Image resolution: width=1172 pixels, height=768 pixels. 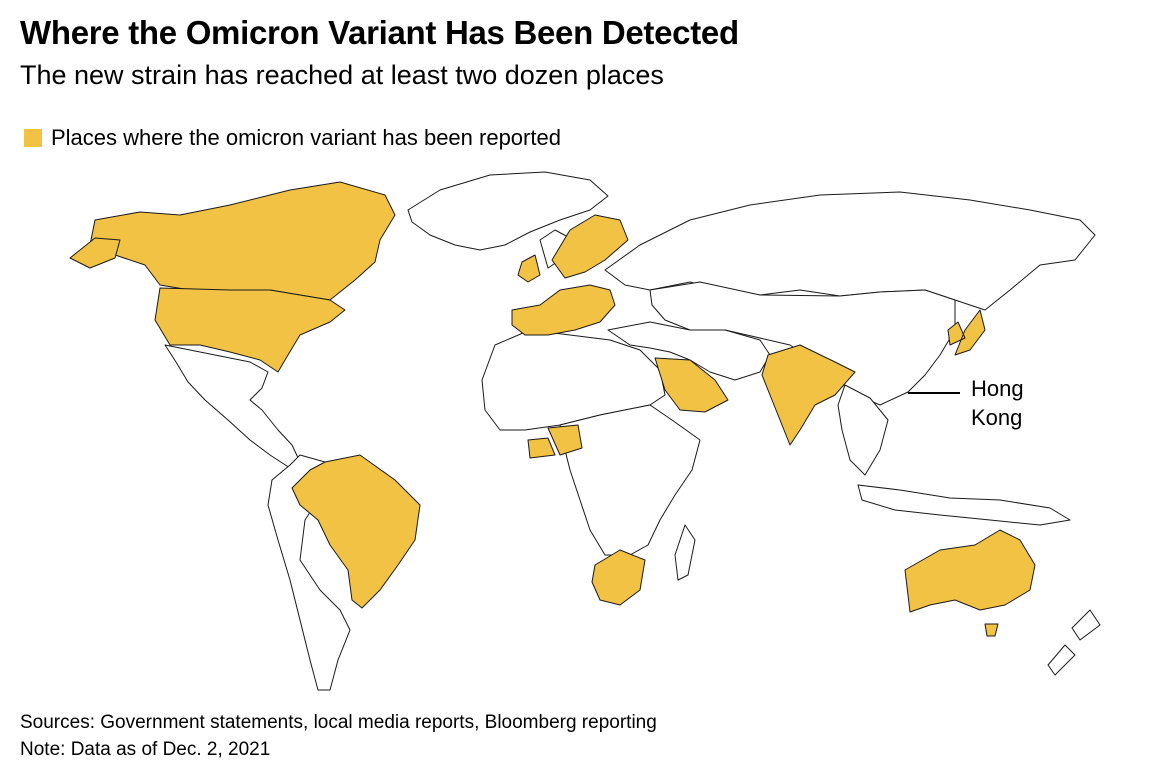 What do you see at coordinates (563, 310) in the screenshot?
I see `western-europe` at bounding box center [563, 310].